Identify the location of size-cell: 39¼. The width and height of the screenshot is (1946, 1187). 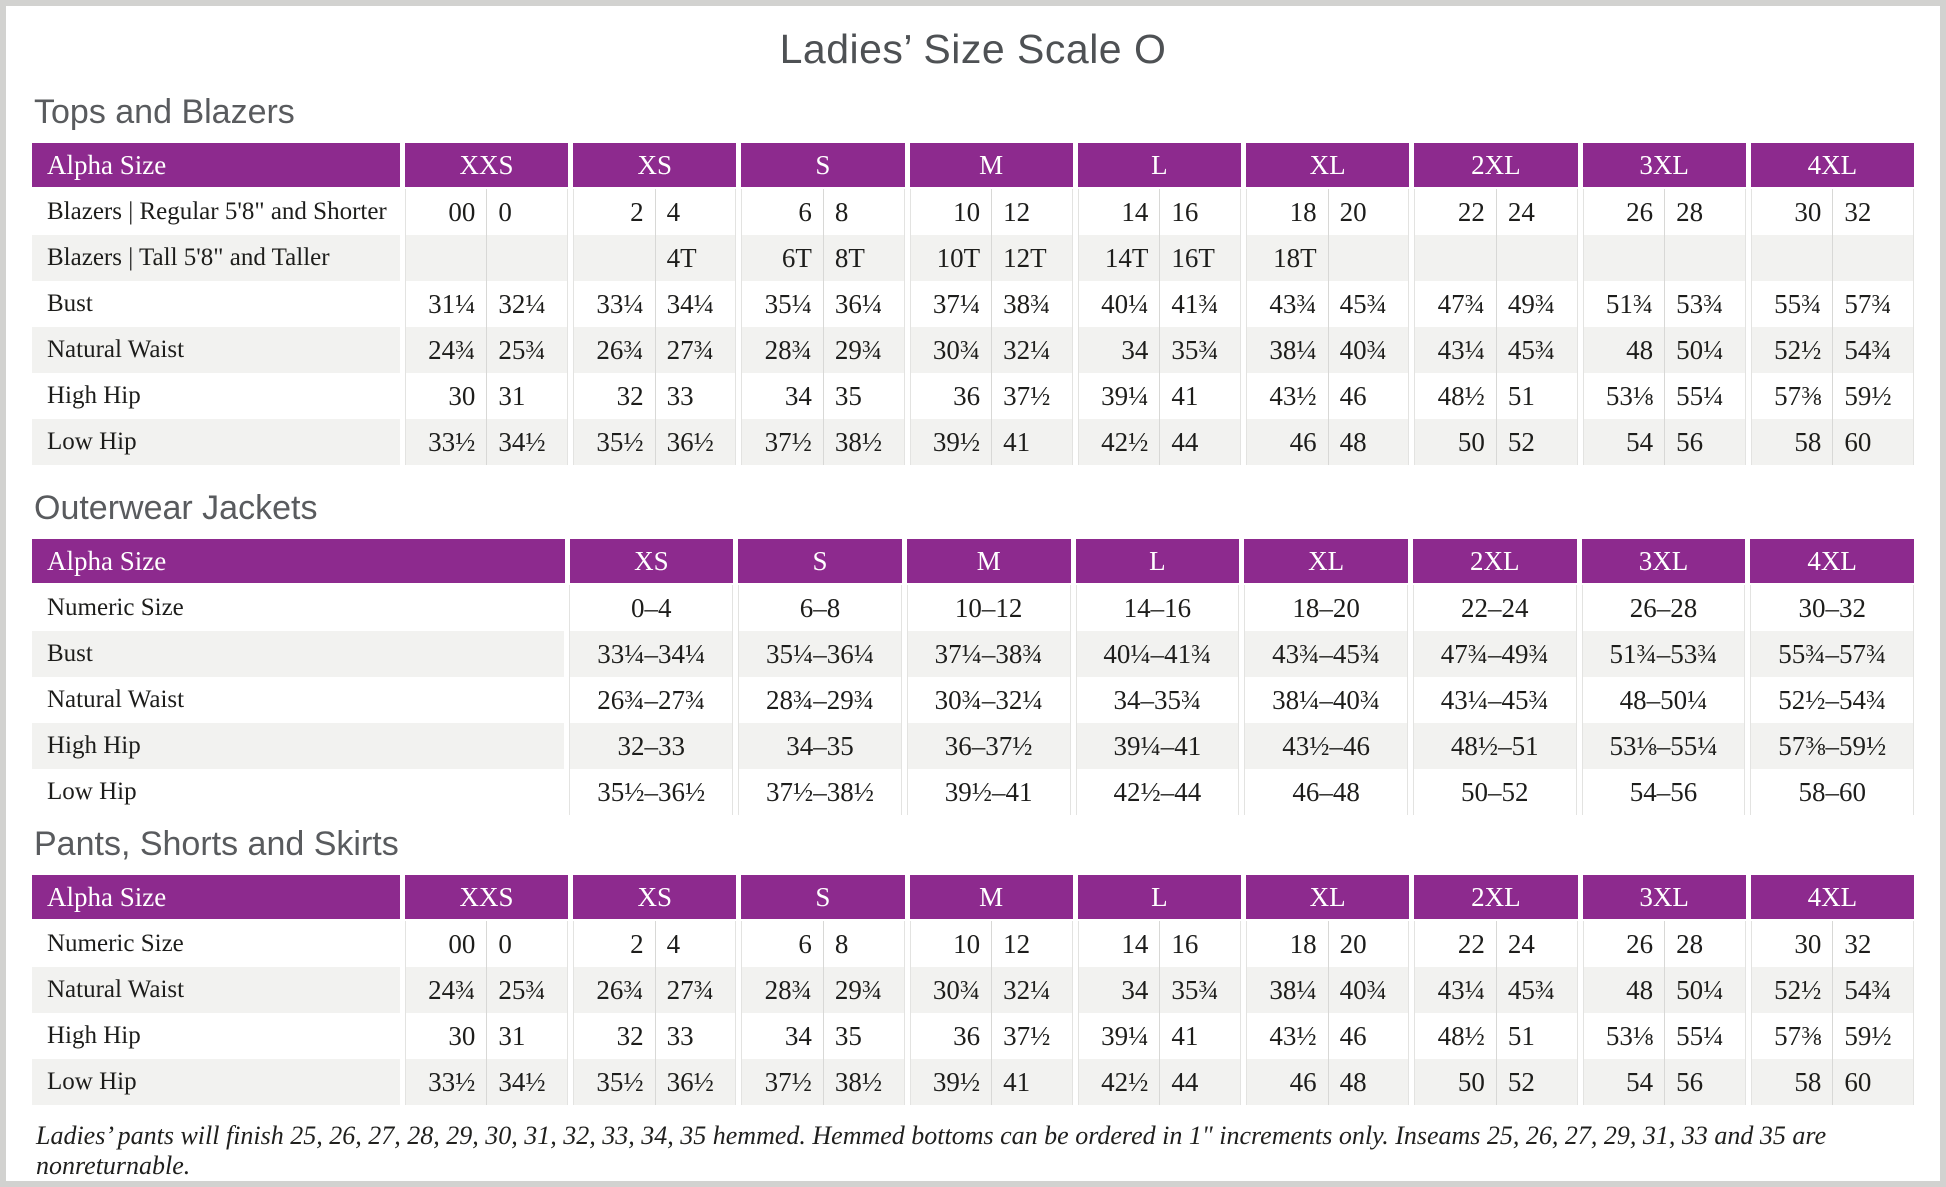
(1125, 395).